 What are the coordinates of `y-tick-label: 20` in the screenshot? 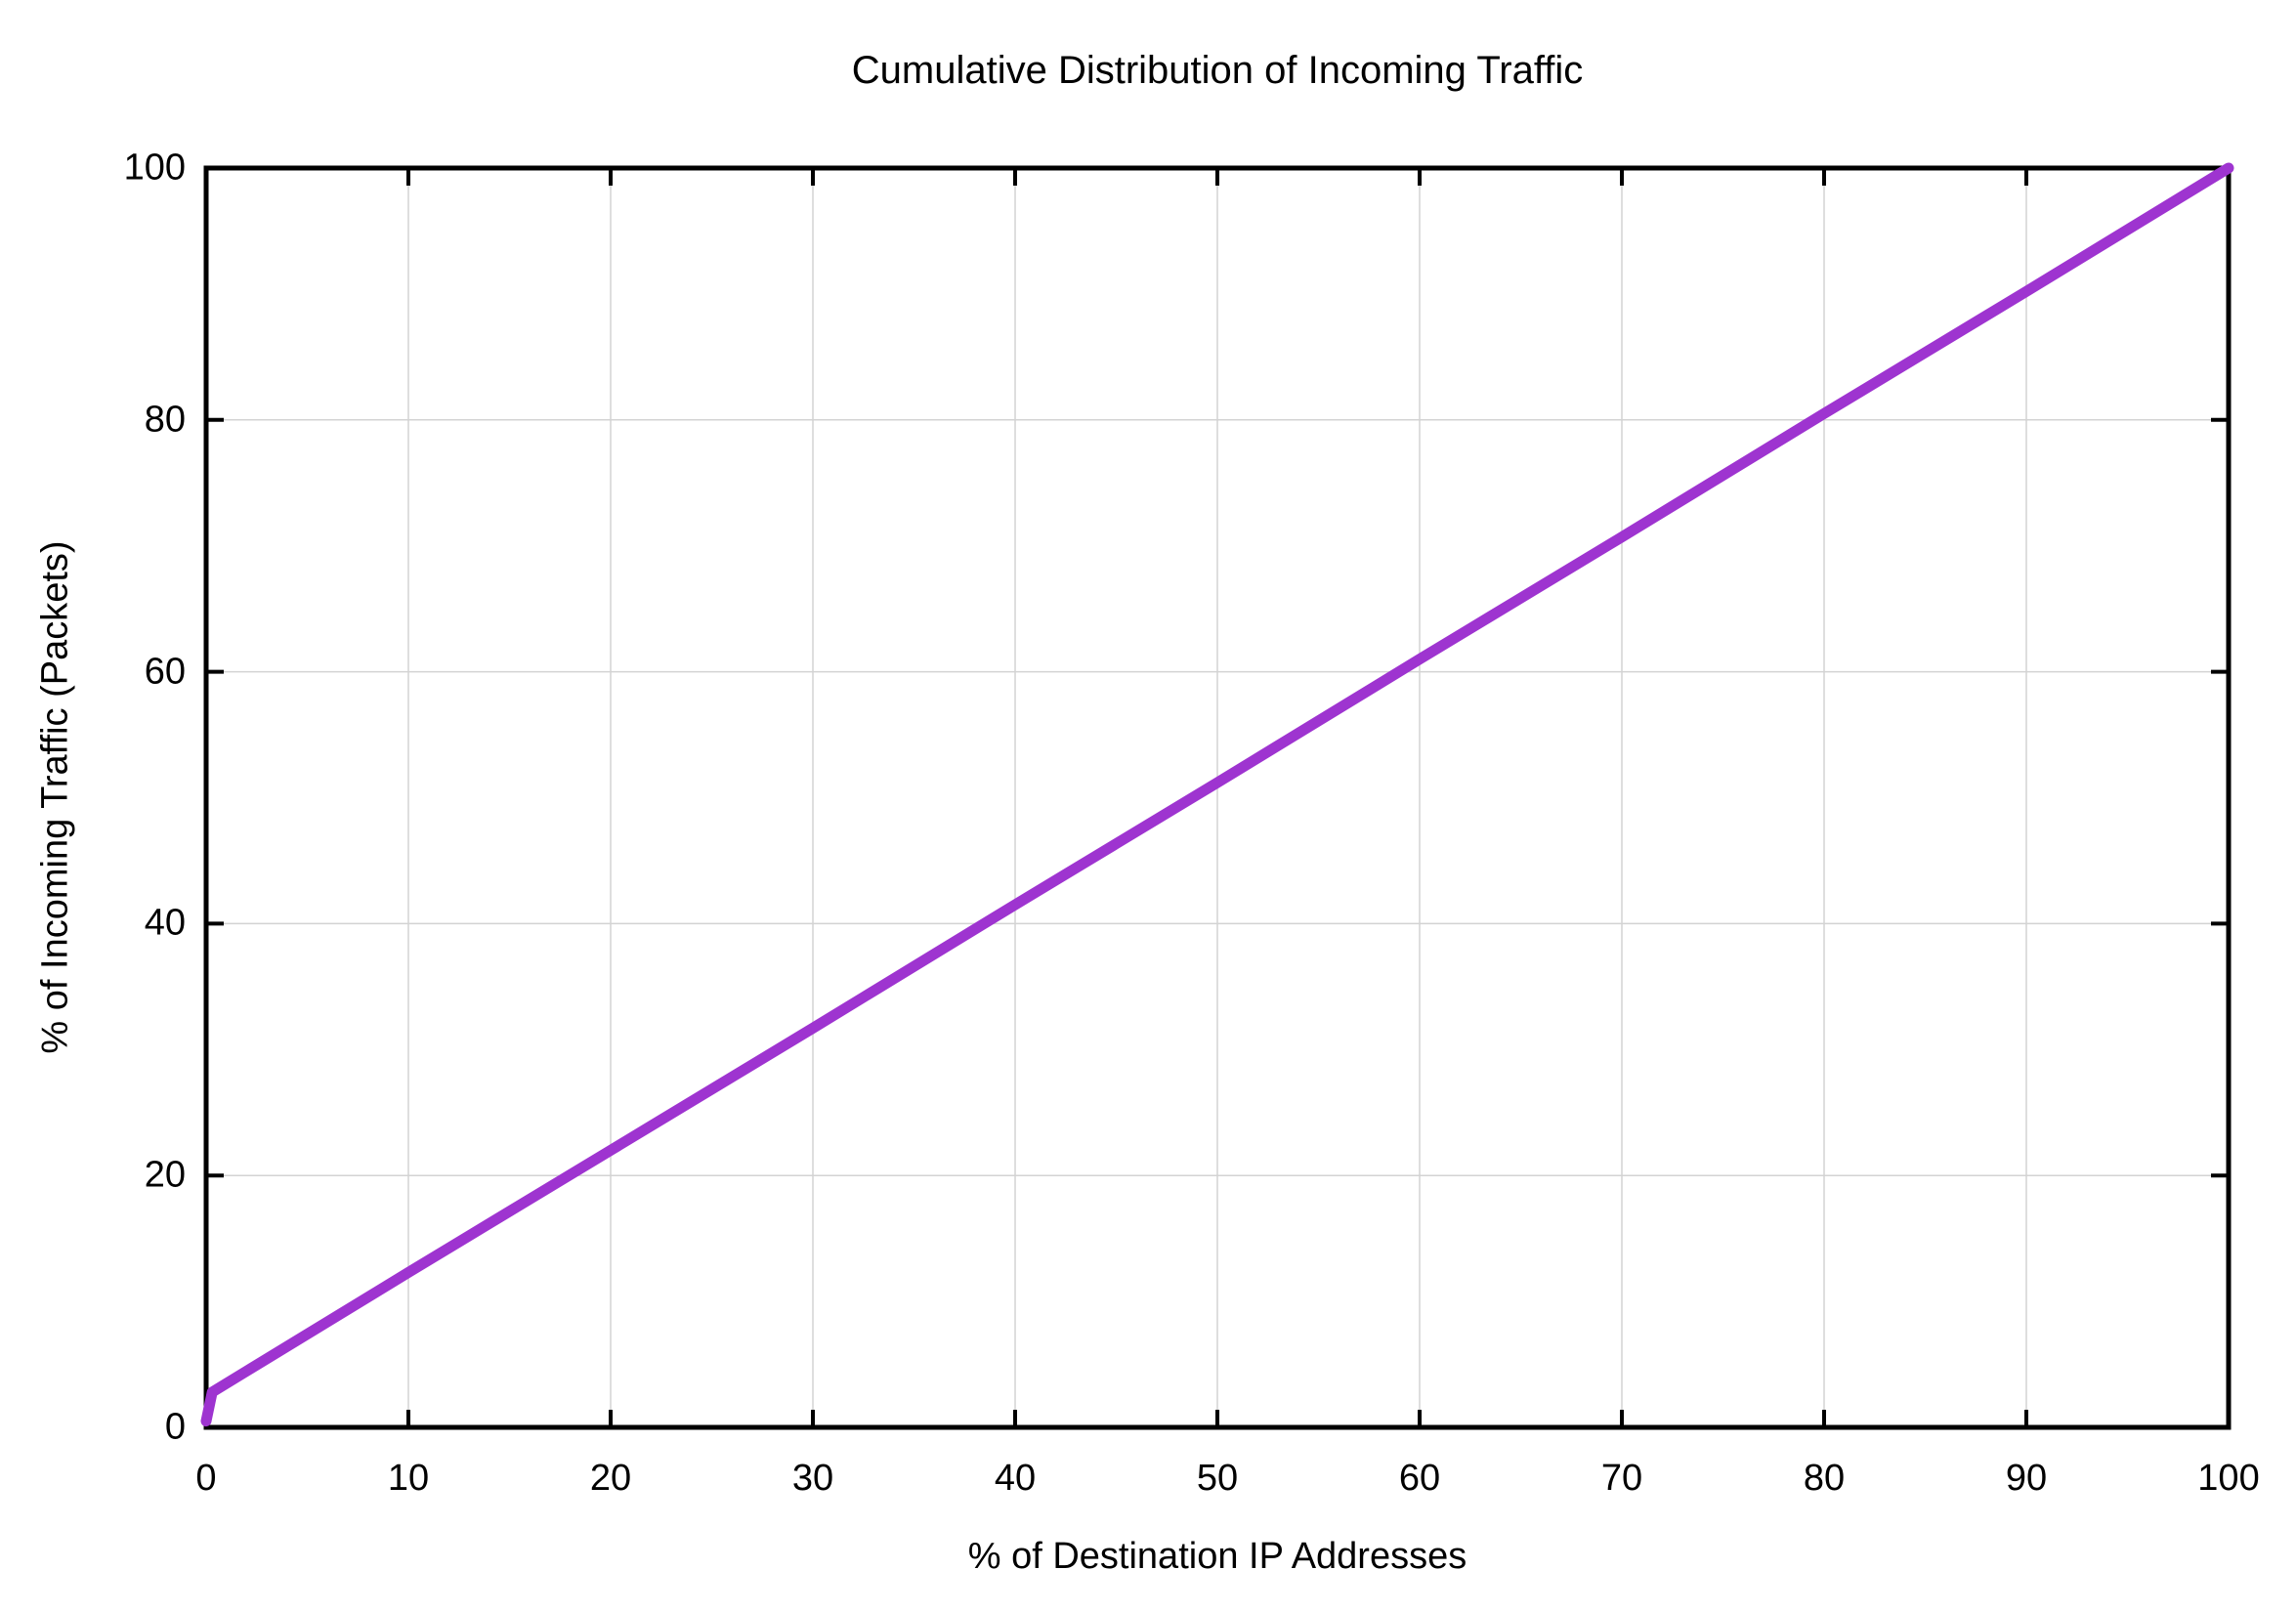 It's located at (165, 1175).